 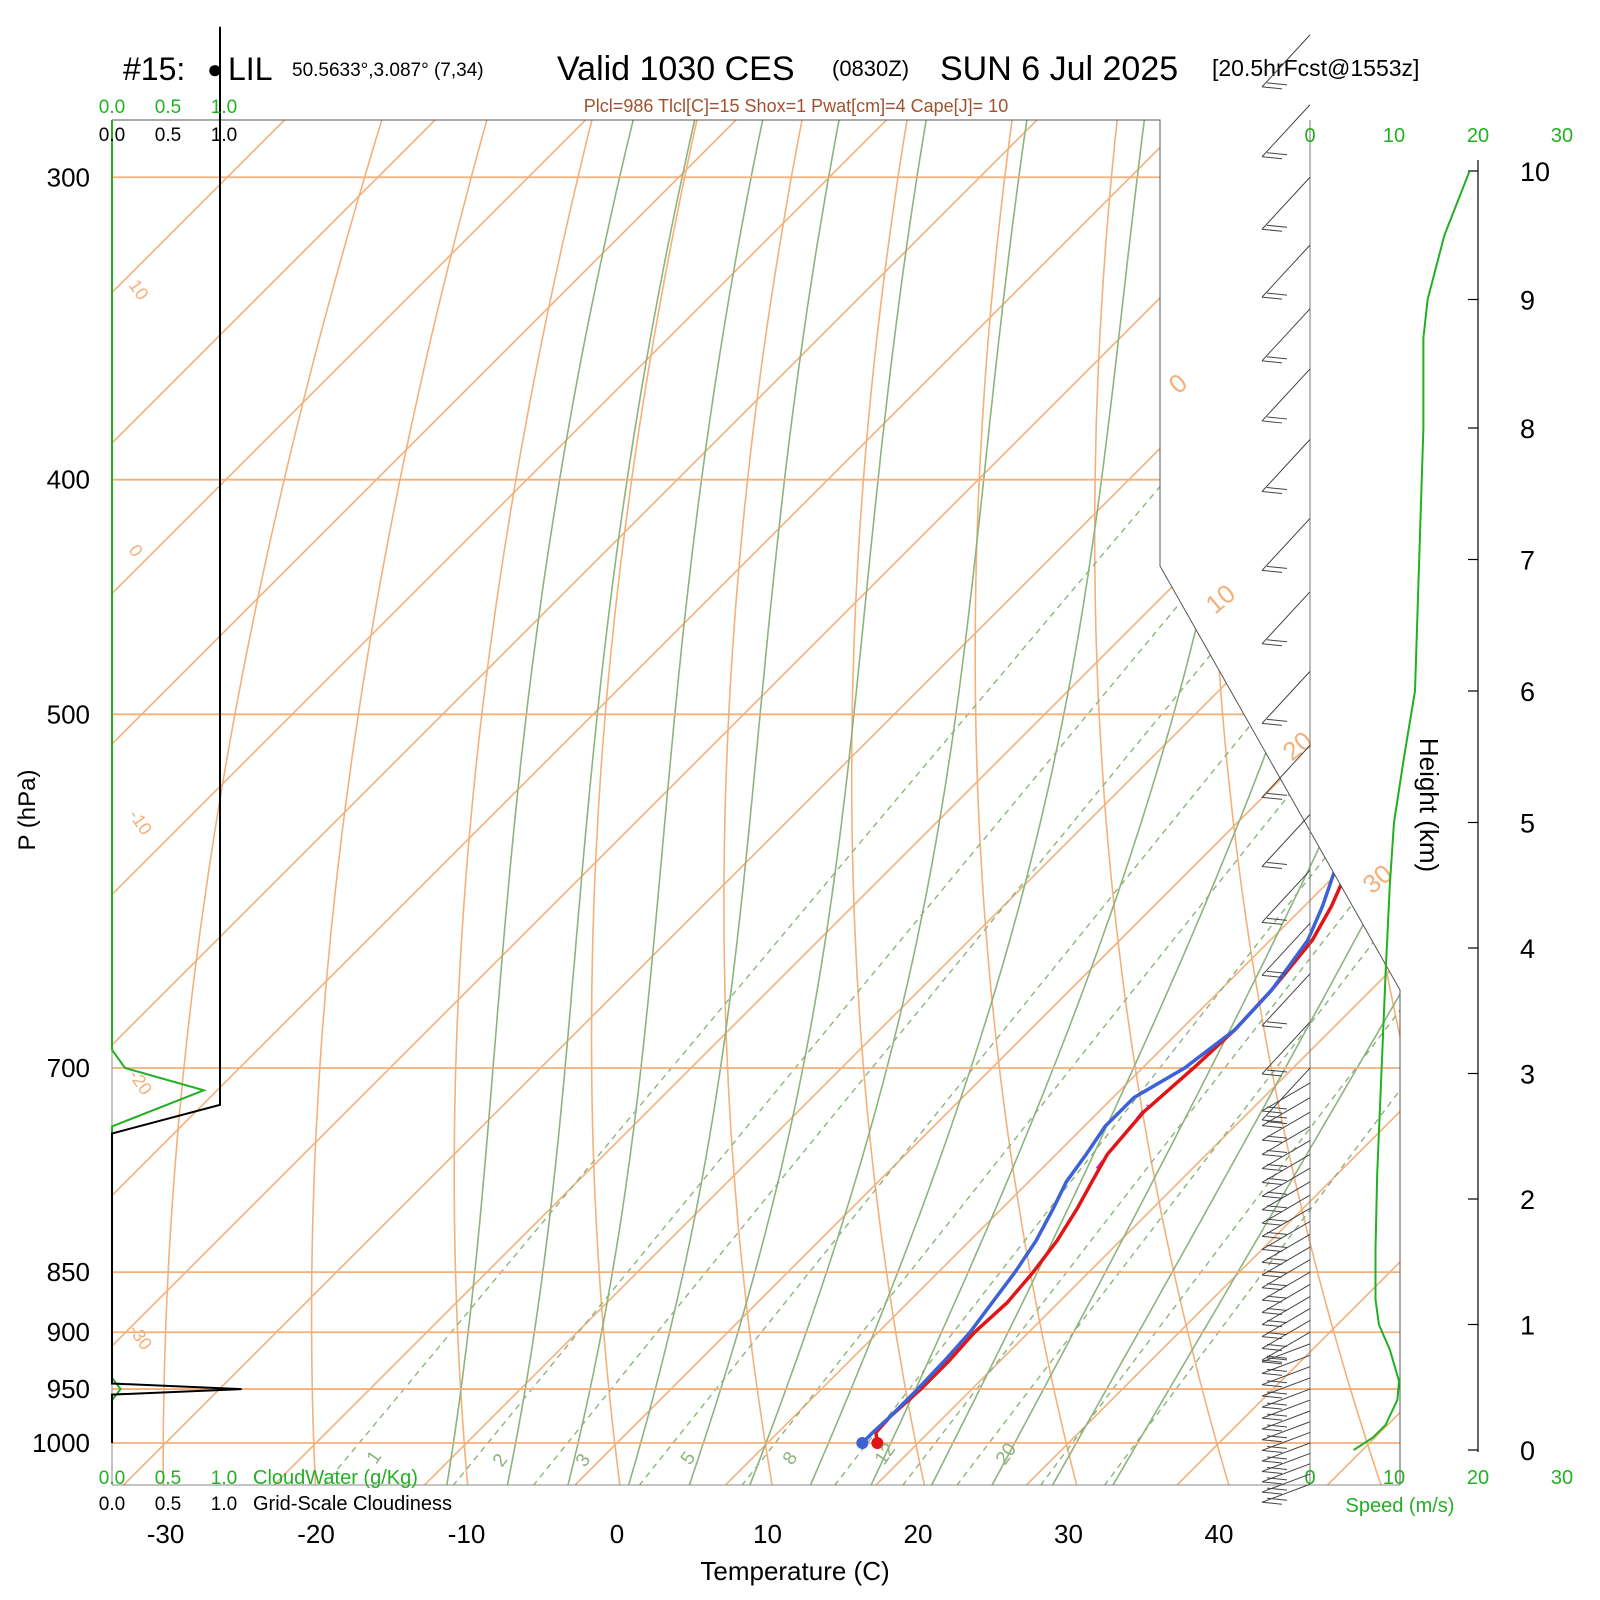 I want to click on cloudiness-profile, so click(x=176, y=734).